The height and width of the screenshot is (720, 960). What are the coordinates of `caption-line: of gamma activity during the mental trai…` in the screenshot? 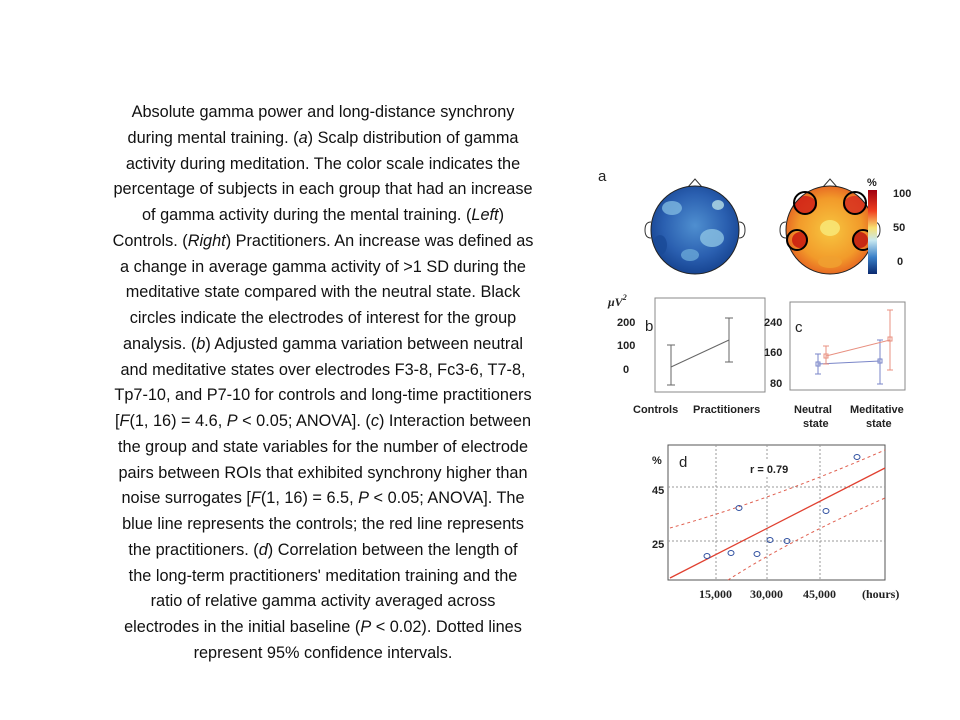 It's located at (323, 216).